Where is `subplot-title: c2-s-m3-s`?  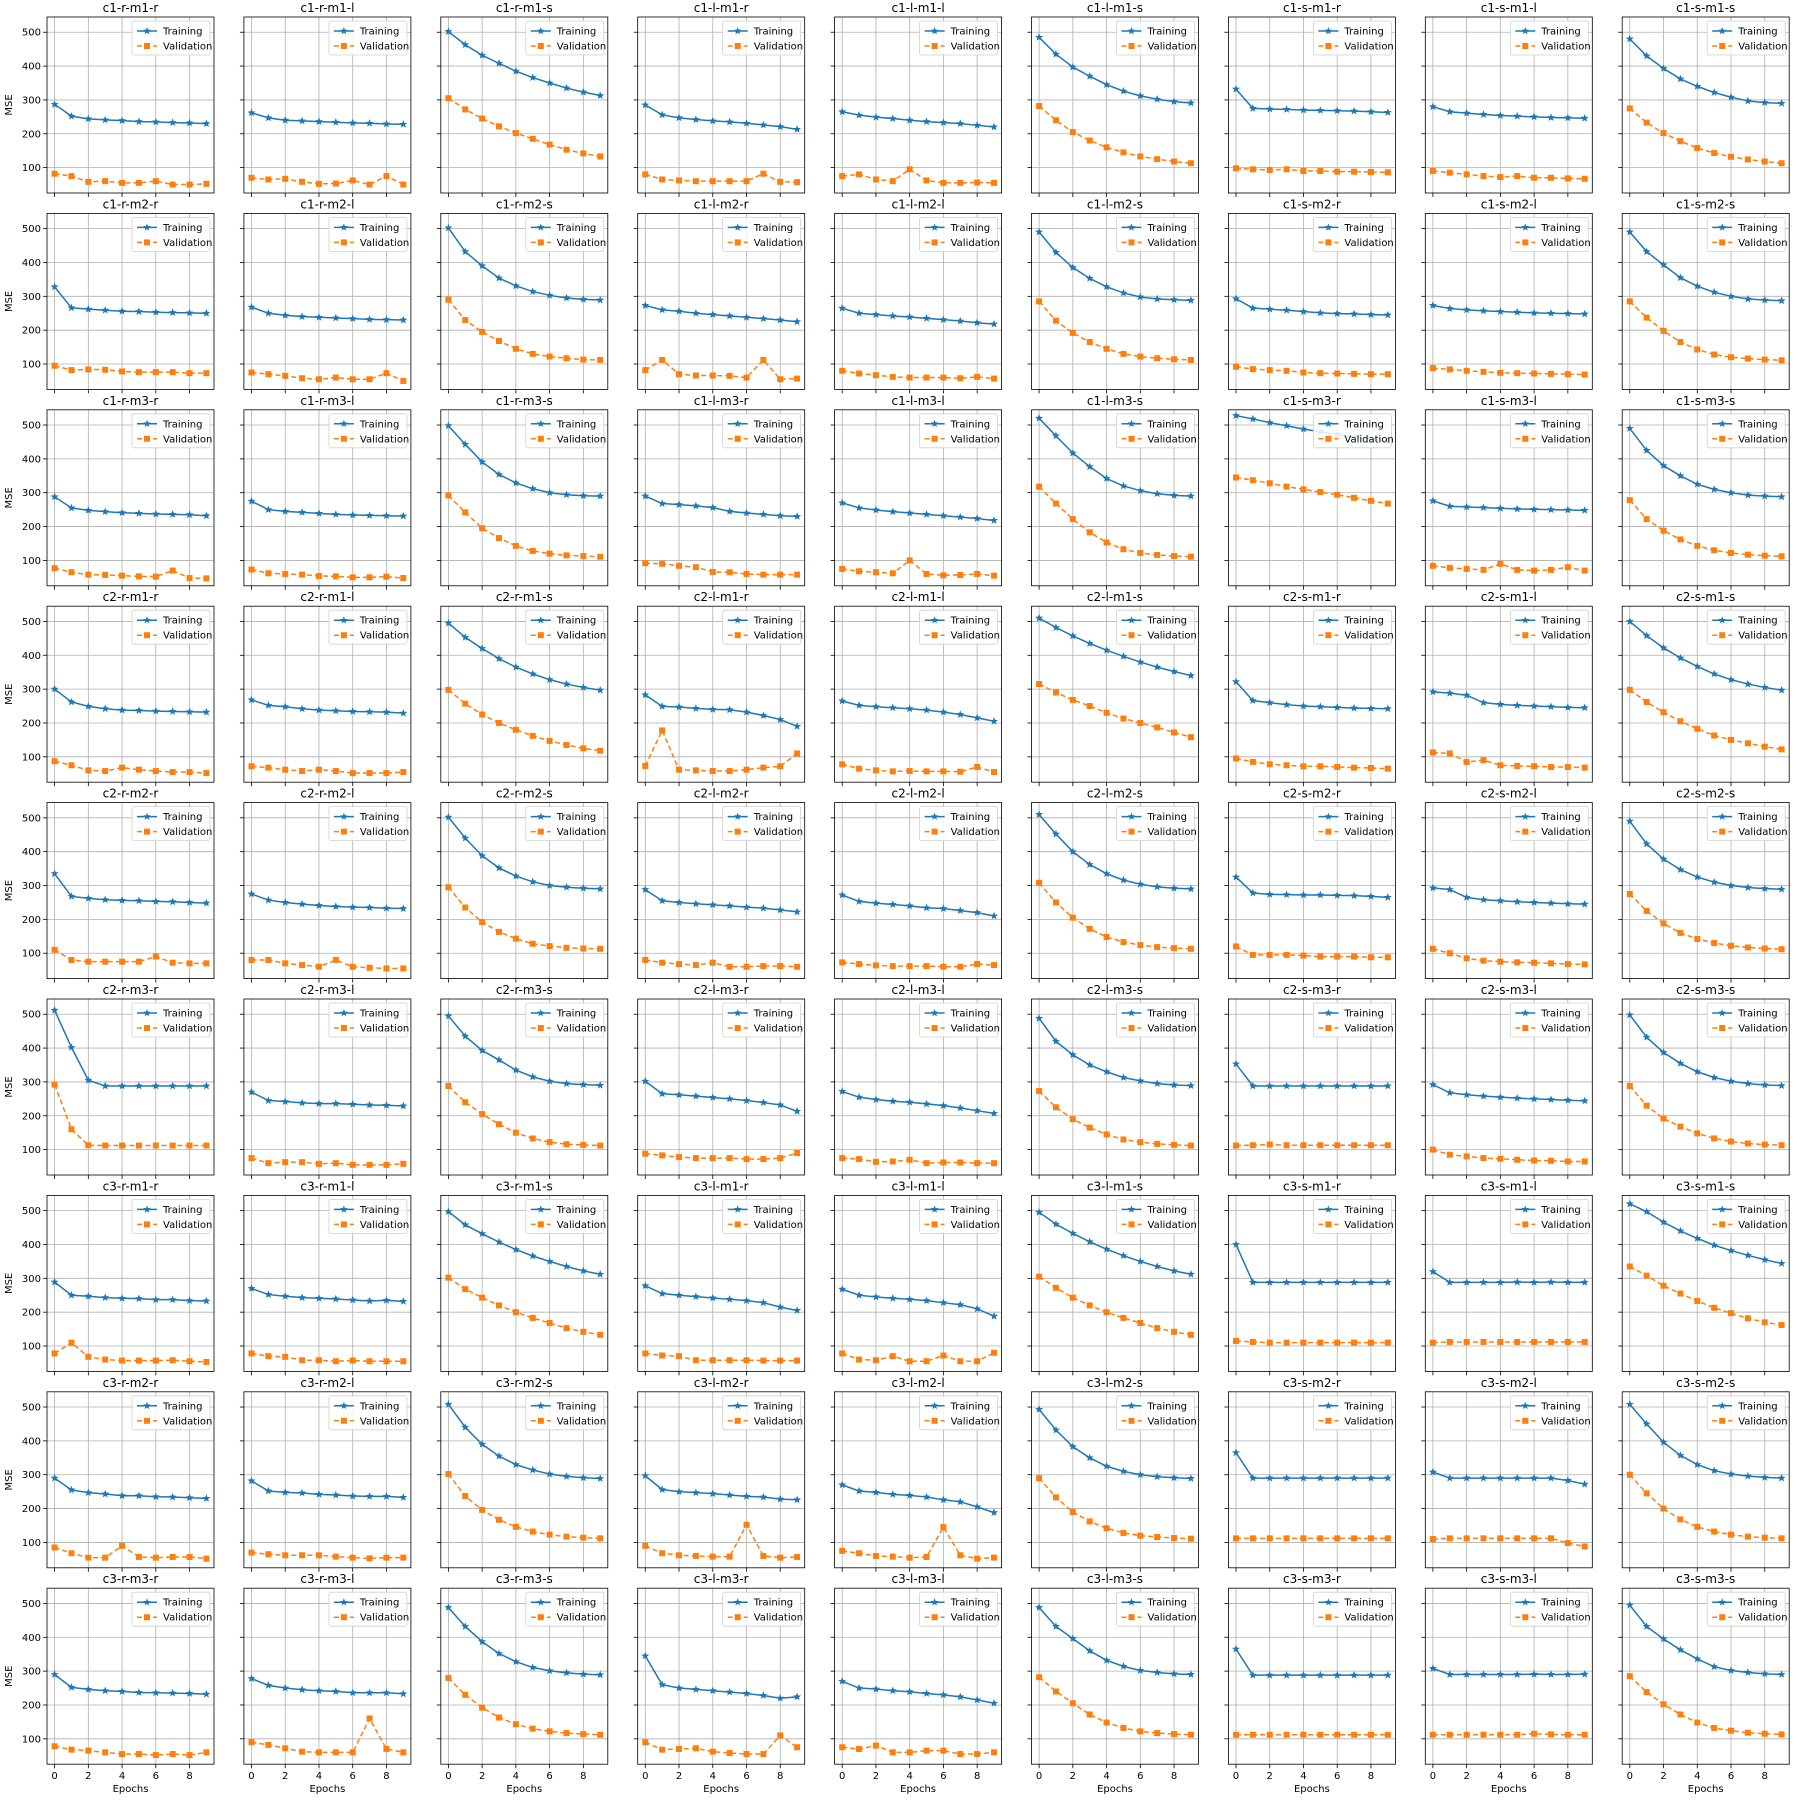 subplot-title: c2-s-m3-s is located at coordinates (1705, 990).